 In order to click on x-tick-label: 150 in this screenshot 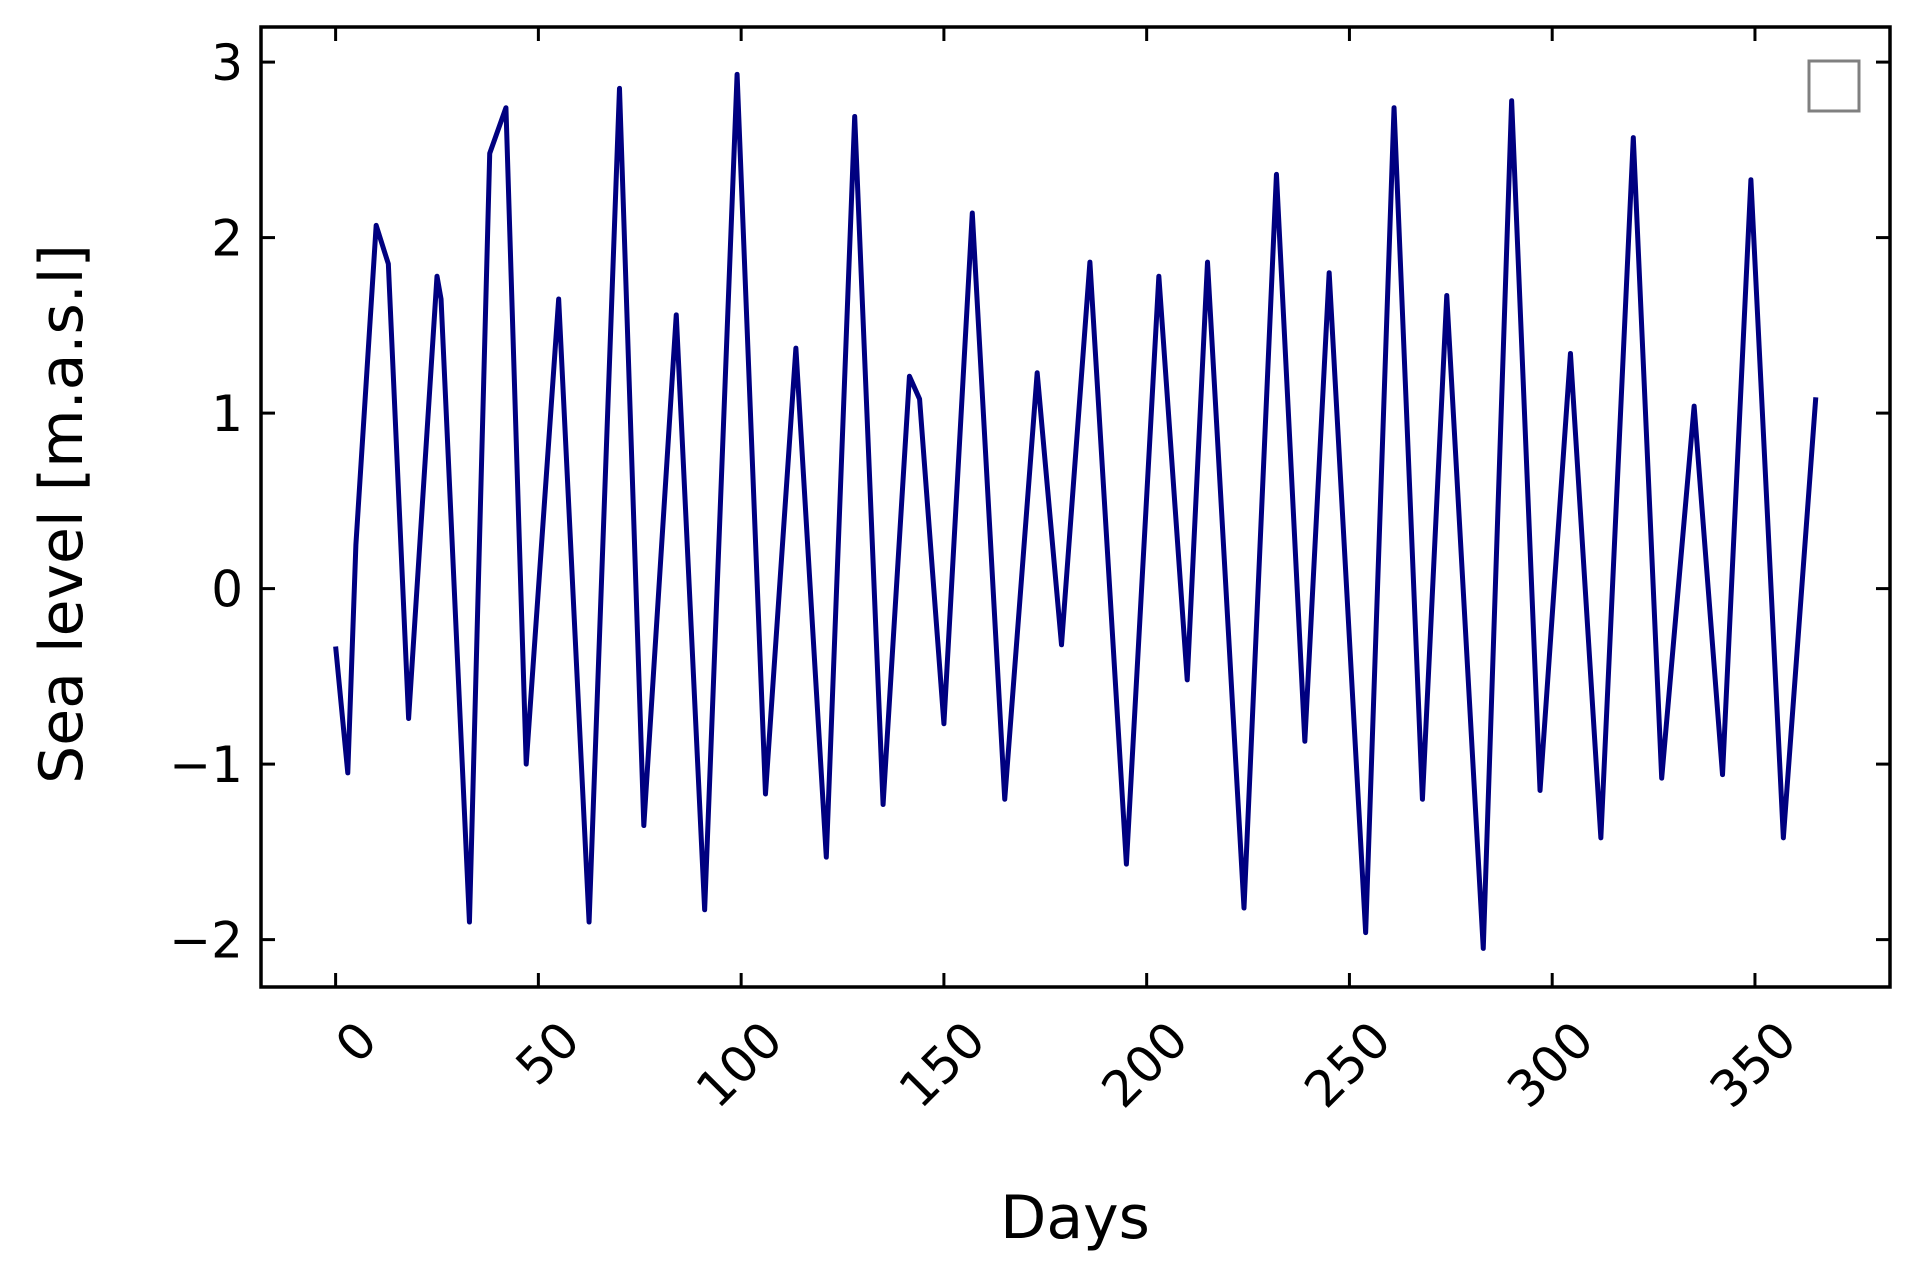, I will do `click(942, 1064)`.